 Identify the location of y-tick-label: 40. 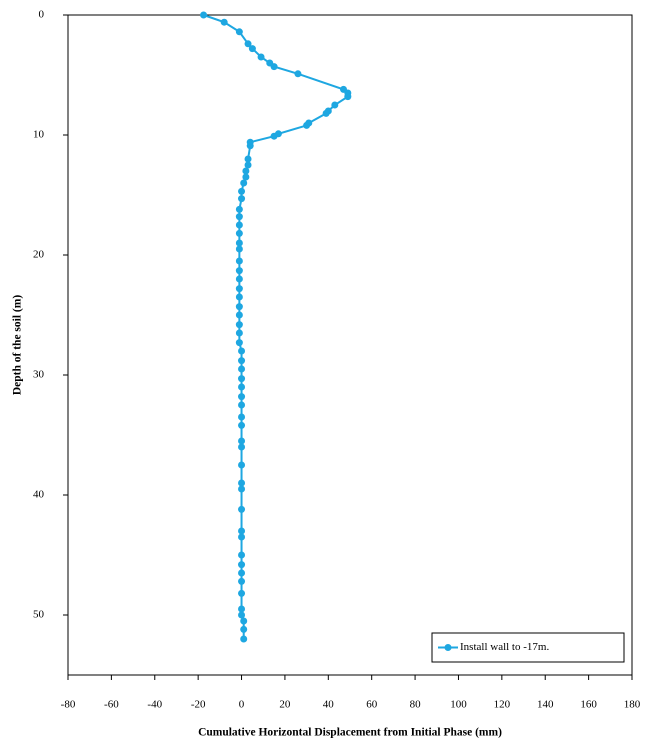
(39, 495).